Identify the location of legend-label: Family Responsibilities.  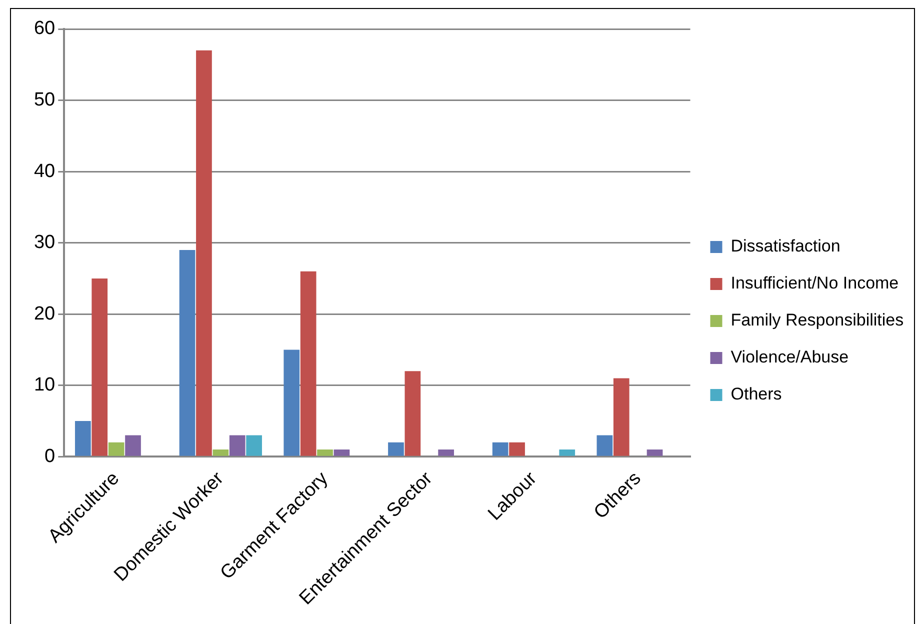
(817, 320).